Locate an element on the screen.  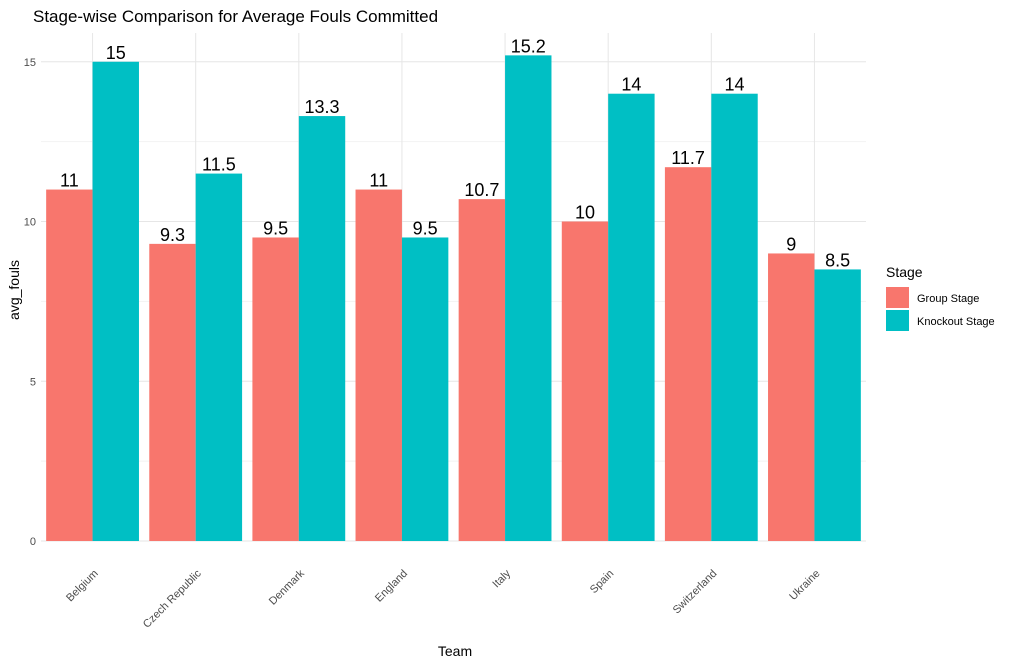
y-tick-label: 10 is located at coordinates (30, 223).